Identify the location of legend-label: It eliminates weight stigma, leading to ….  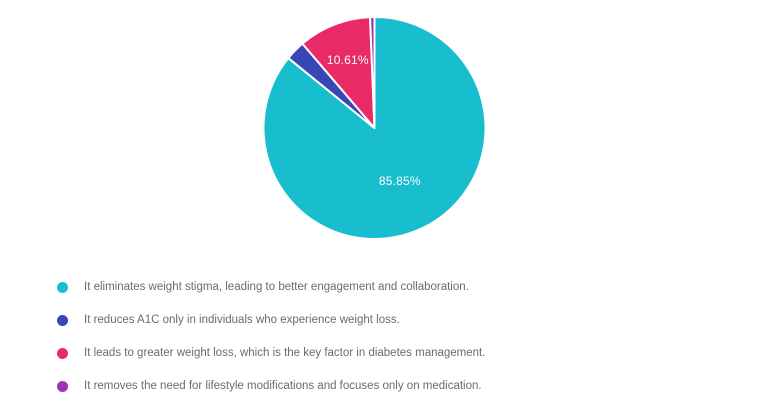
(276, 287).